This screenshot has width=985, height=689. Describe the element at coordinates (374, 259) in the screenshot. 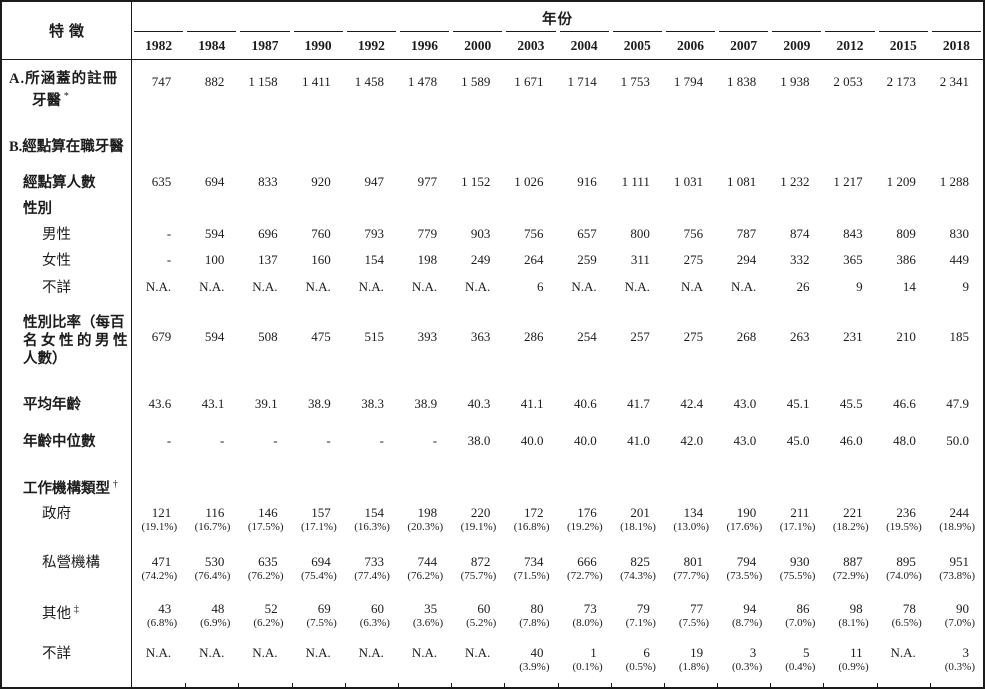

I see `cell-value: 154` at that location.